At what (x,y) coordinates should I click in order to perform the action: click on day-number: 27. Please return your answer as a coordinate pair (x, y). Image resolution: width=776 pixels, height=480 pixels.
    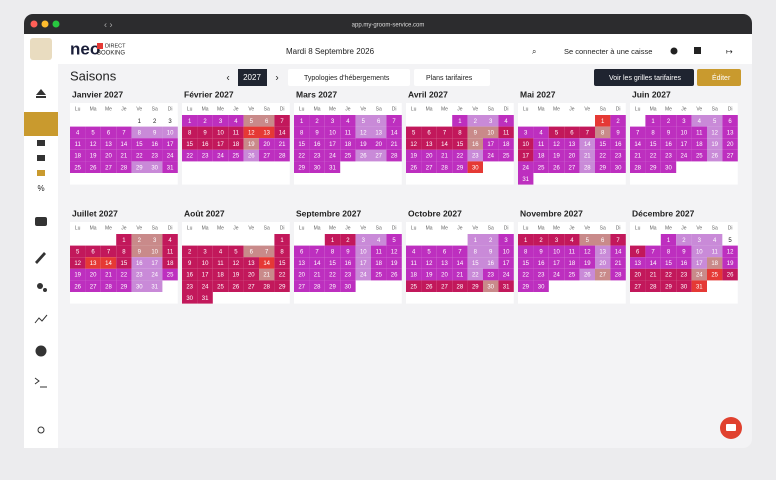
    Looking at the image, I should click on (93, 287).